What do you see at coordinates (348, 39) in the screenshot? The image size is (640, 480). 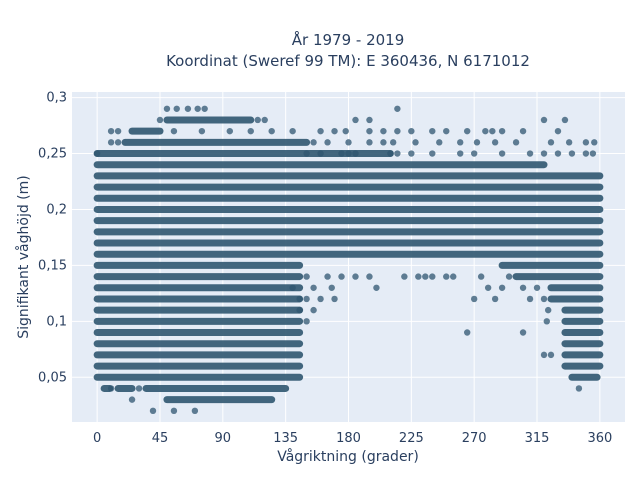 I see `chart-title-line-1: År 1979 - 2019` at bounding box center [348, 39].